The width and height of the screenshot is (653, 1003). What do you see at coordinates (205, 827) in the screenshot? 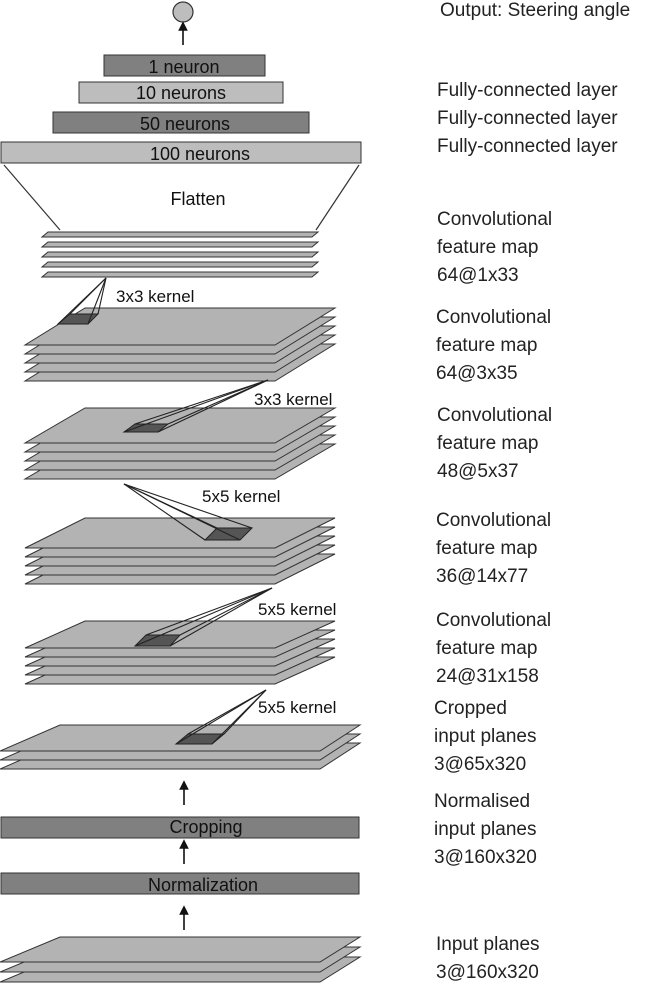
I see `cropping-name: Cropping` at bounding box center [205, 827].